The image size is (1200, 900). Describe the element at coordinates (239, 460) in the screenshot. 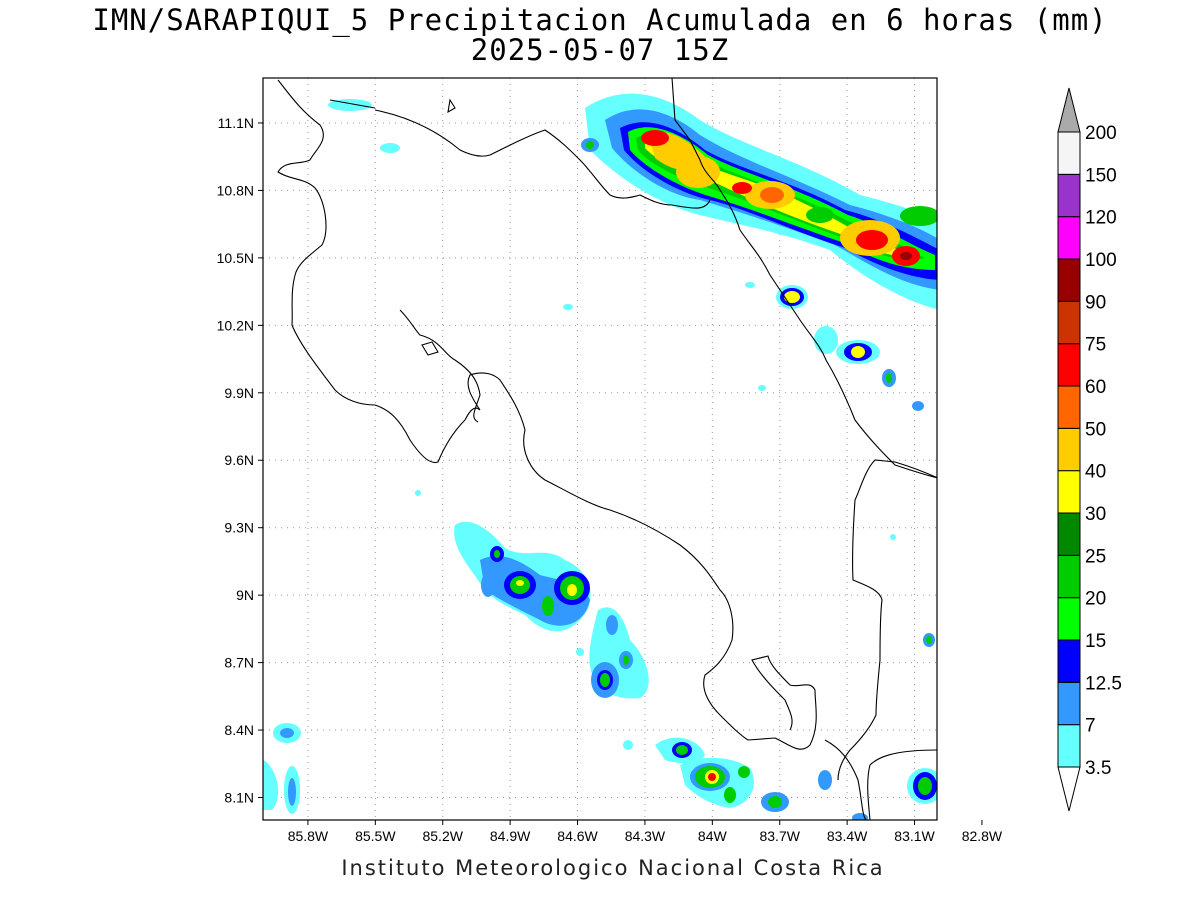

I see `lat-tick-label: 9.6N` at that location.